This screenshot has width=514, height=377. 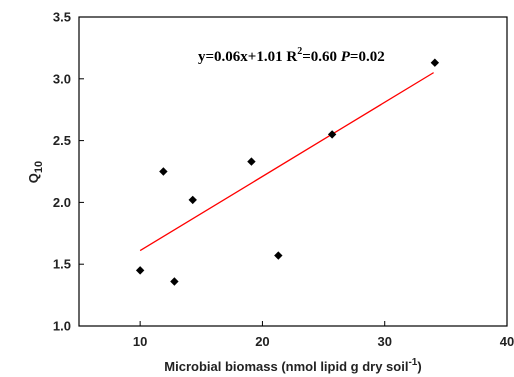 What do you see at coordinates (35, 172) in the screenshot?
I see `y-axis-title: Q10` at bounding box center [35, 172].